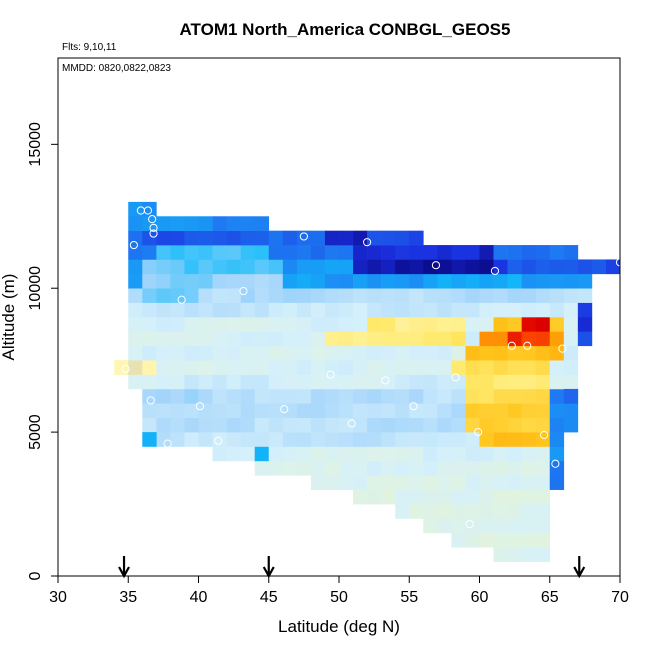 This screenshot has width=650, height=650. What do you see at coordinates (409, 597) in the screenshot?
I see `x-tick-label: 55` at bounding box center [409, 597].